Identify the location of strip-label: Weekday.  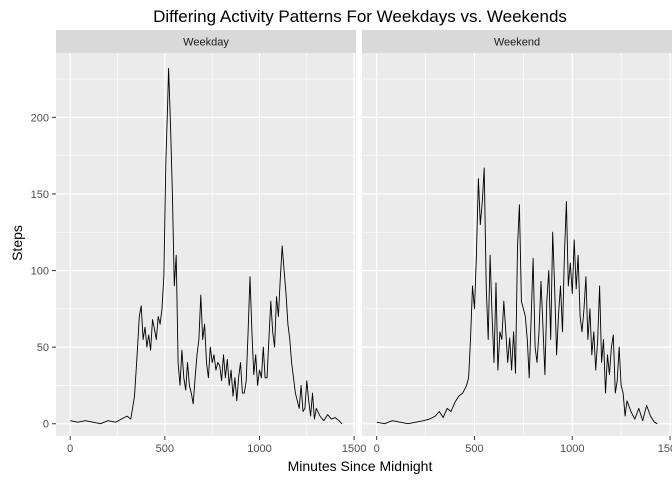
(206, 43).